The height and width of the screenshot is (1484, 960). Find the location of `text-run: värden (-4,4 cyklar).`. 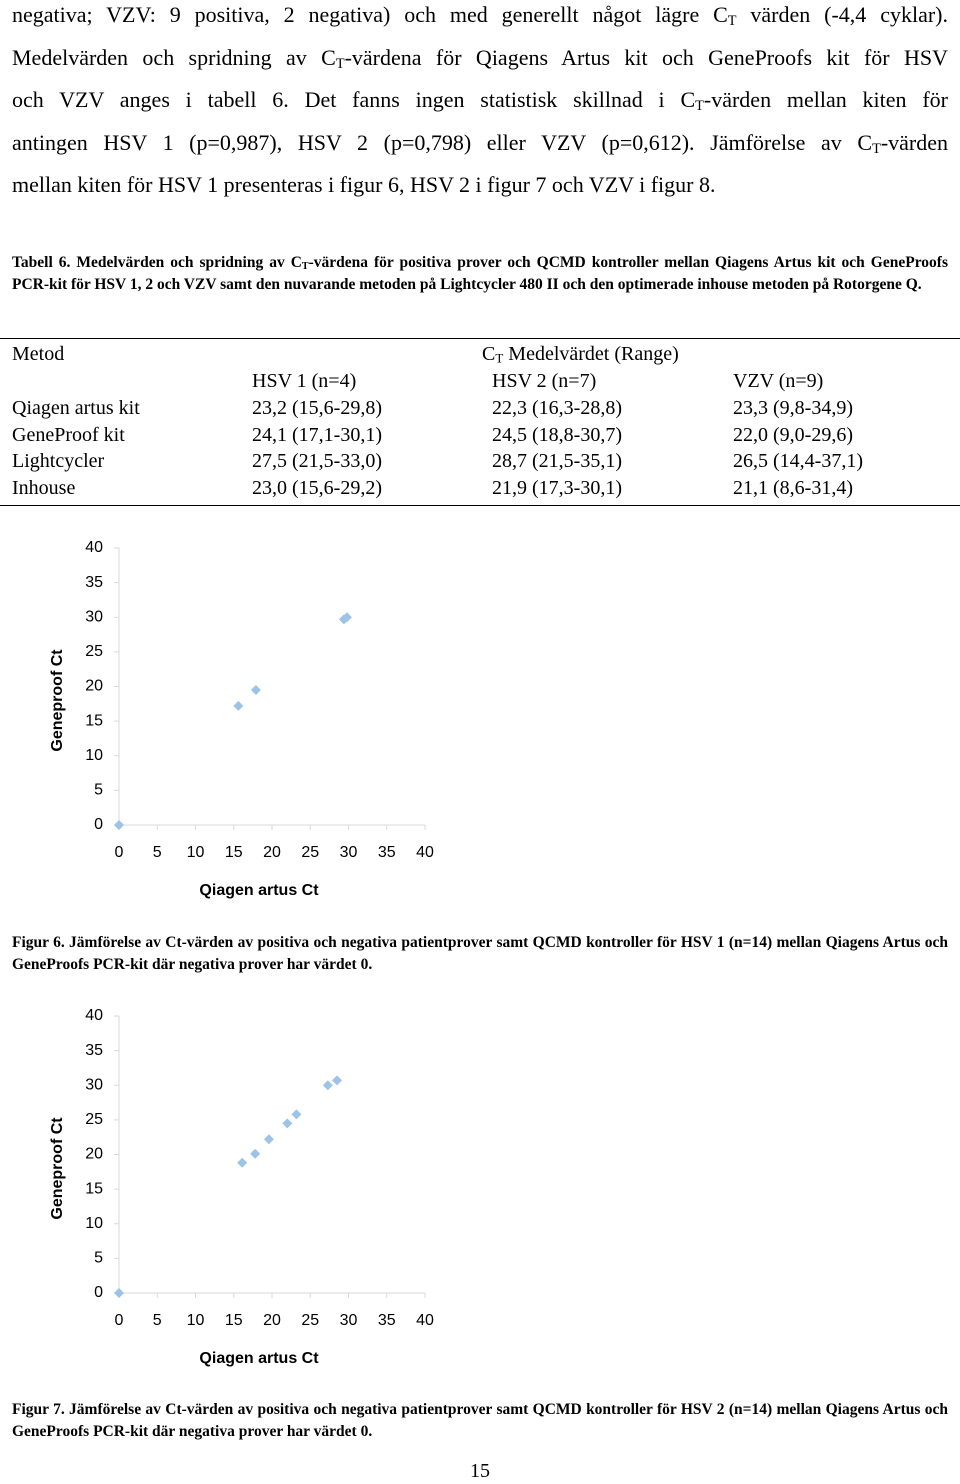

text-run: värden (-4,4 cyklar). is located at coordinates (842, 14).